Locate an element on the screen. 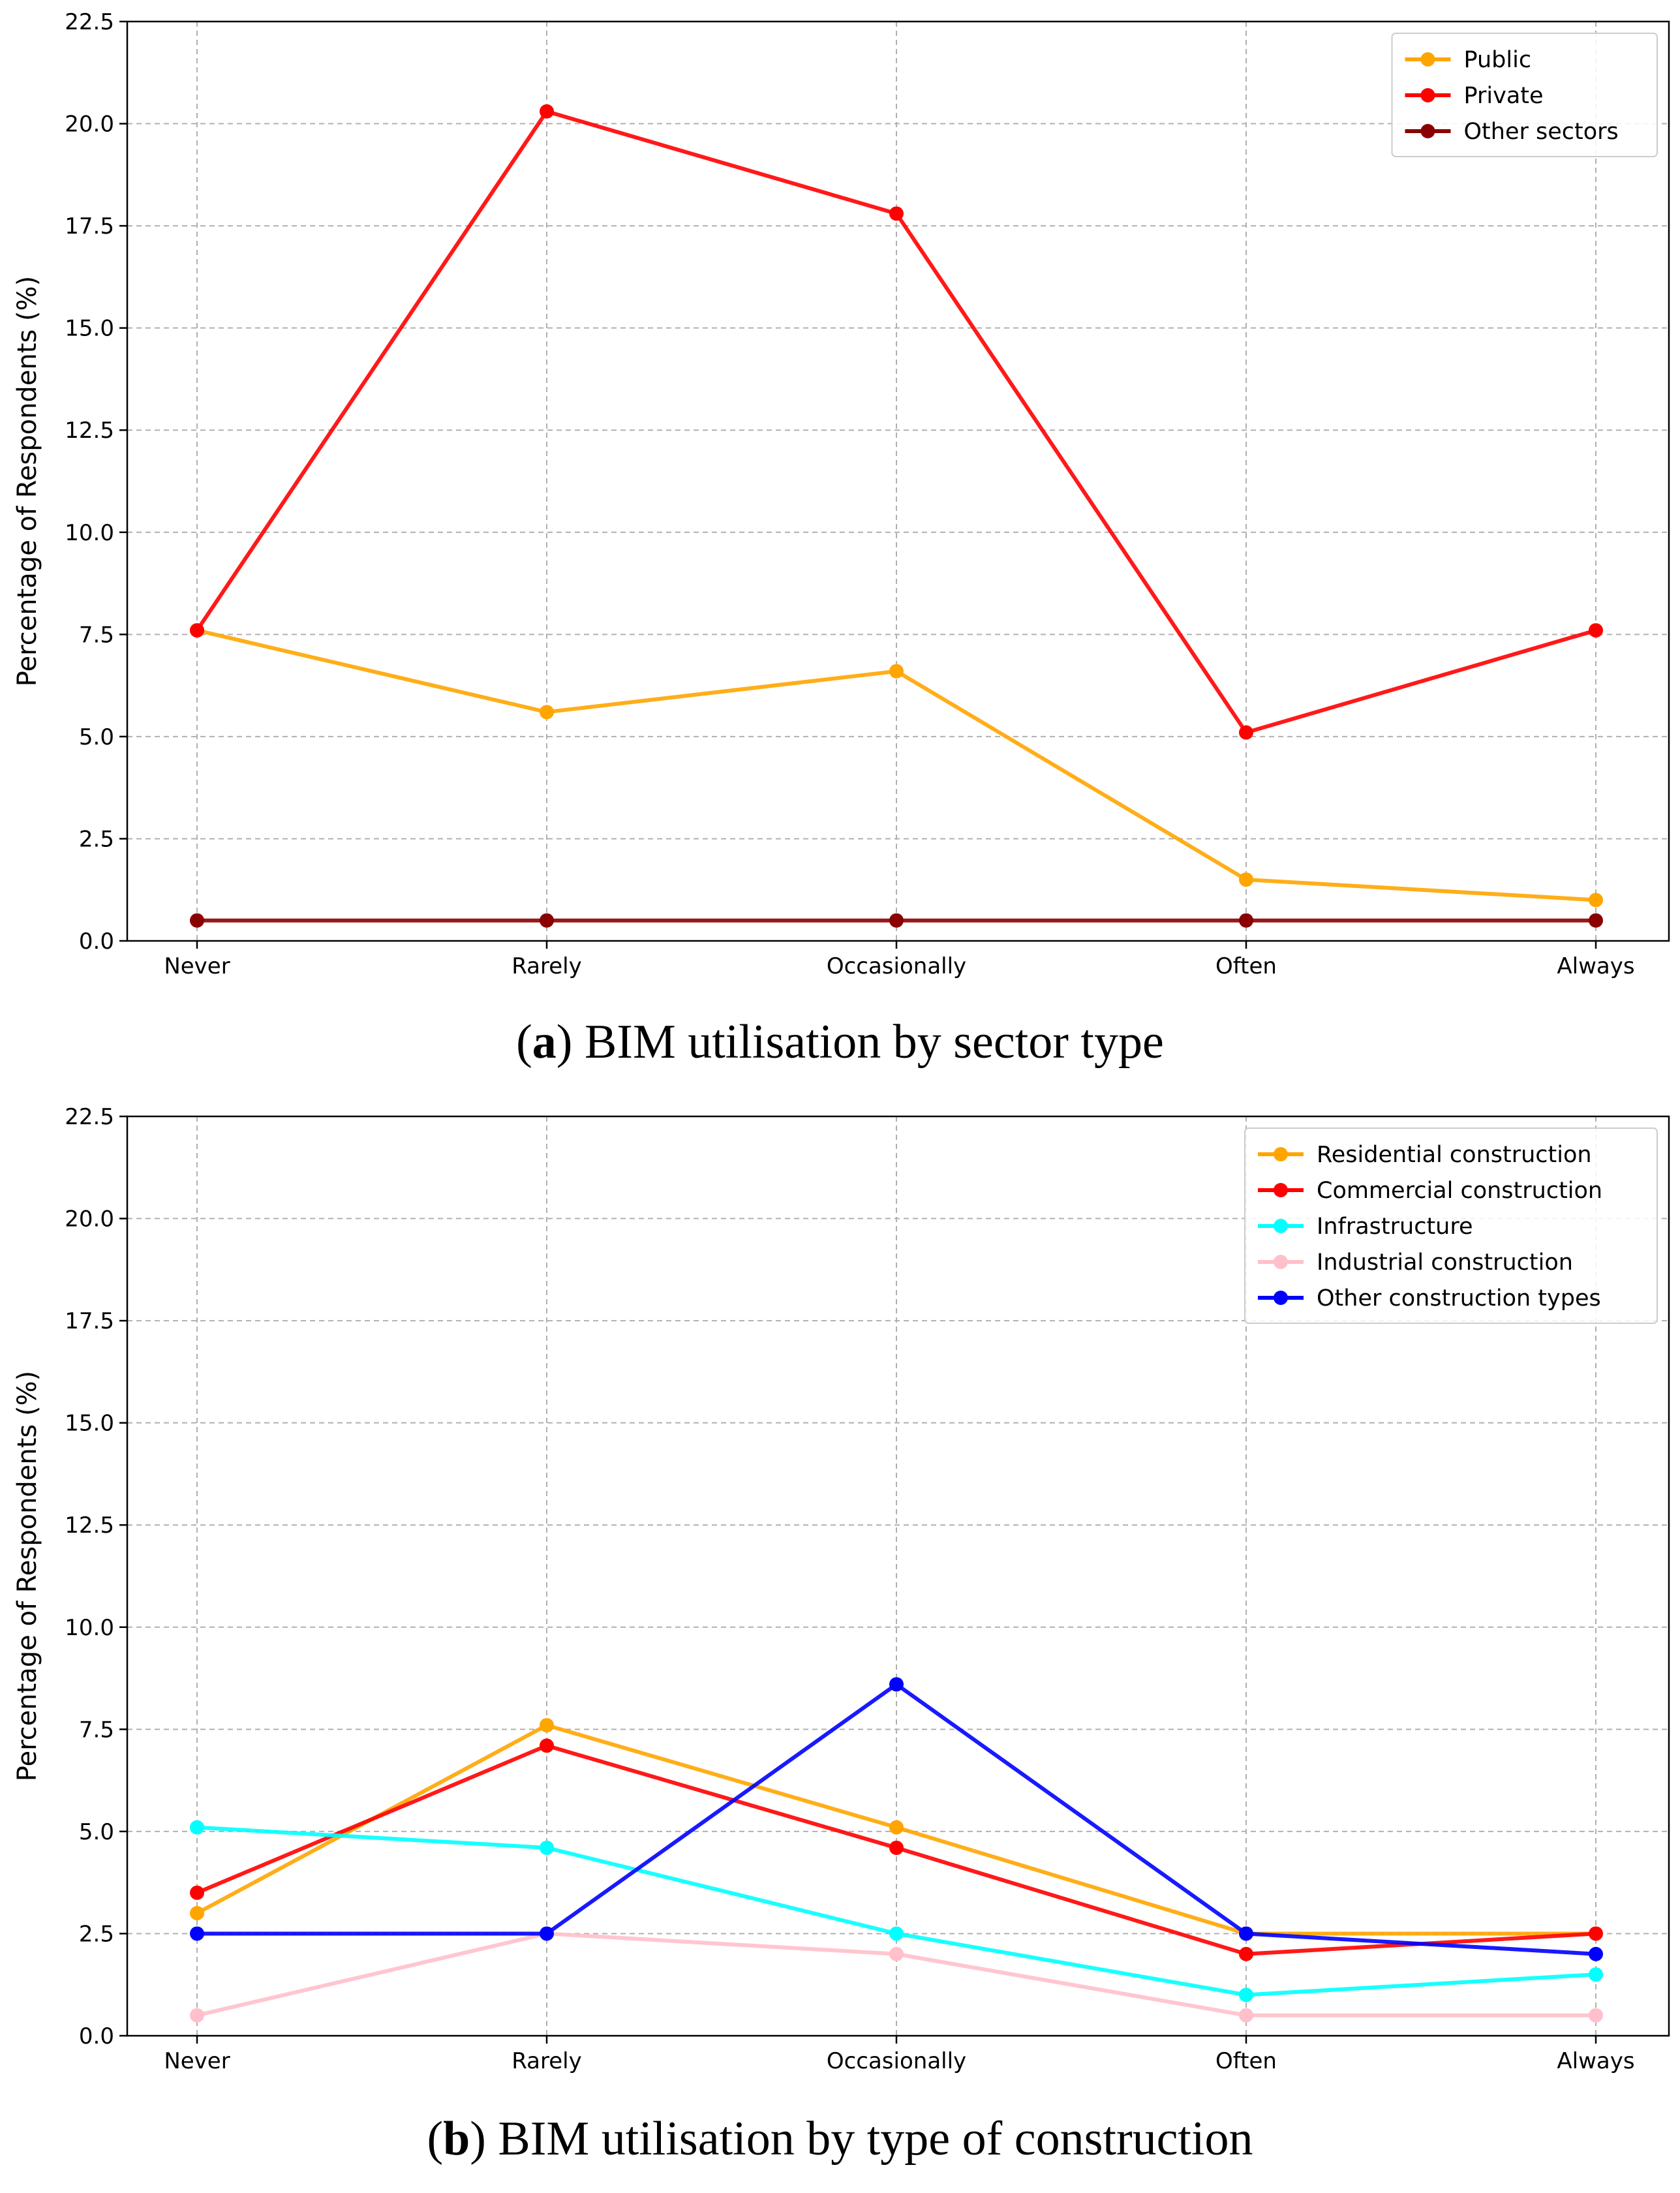 The width and height of the screenshot is (1680, 2193). legend-label: Infrastructure is located at coordinates (1395, 1227).